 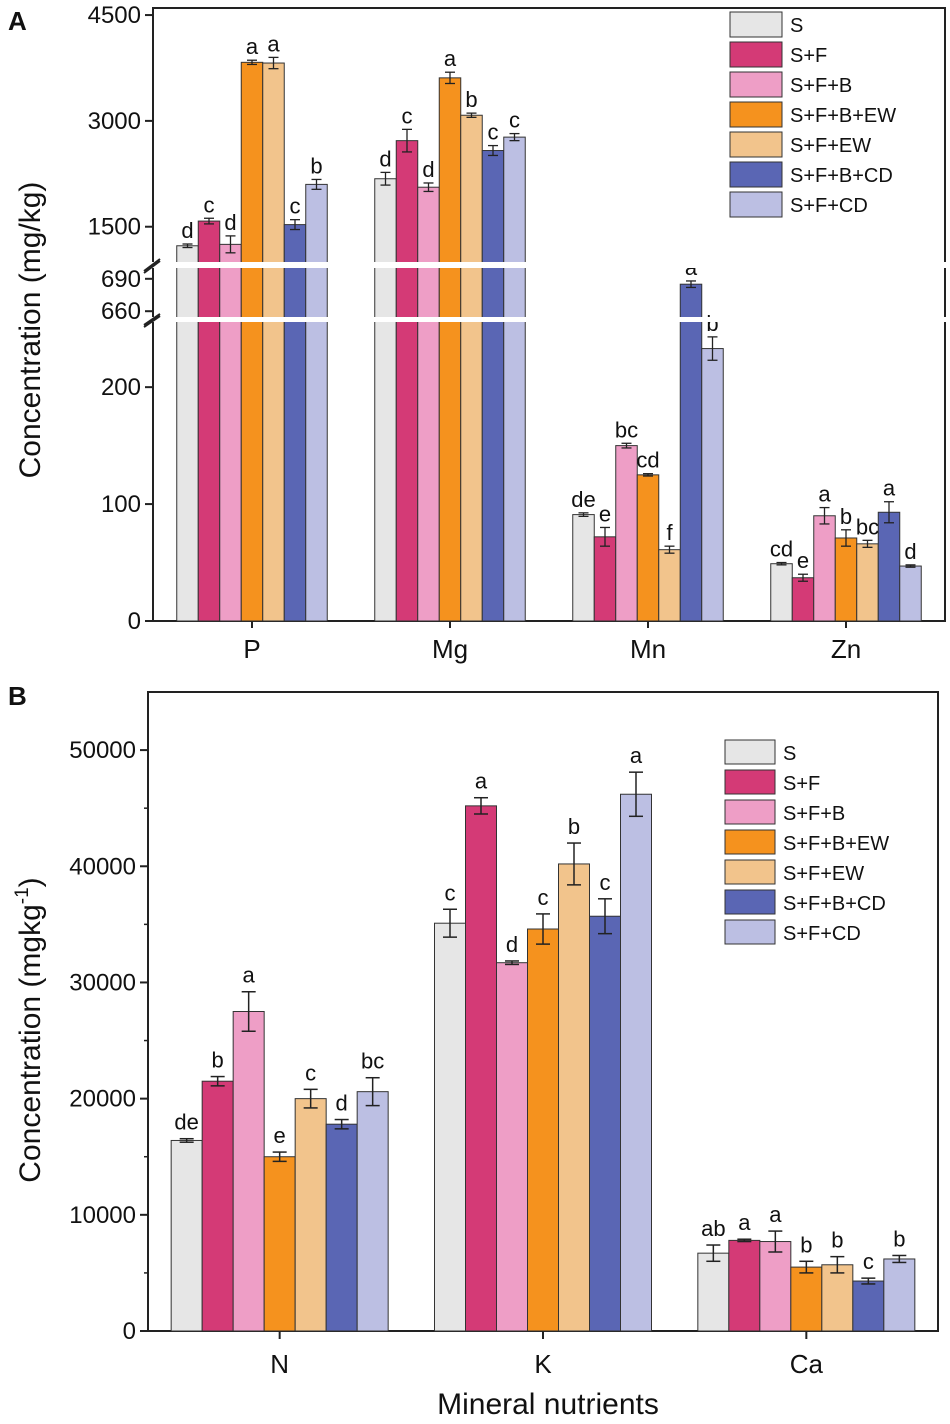 I want to click on x-tick-label-Mg: Mg, so click(x=450, y=649).